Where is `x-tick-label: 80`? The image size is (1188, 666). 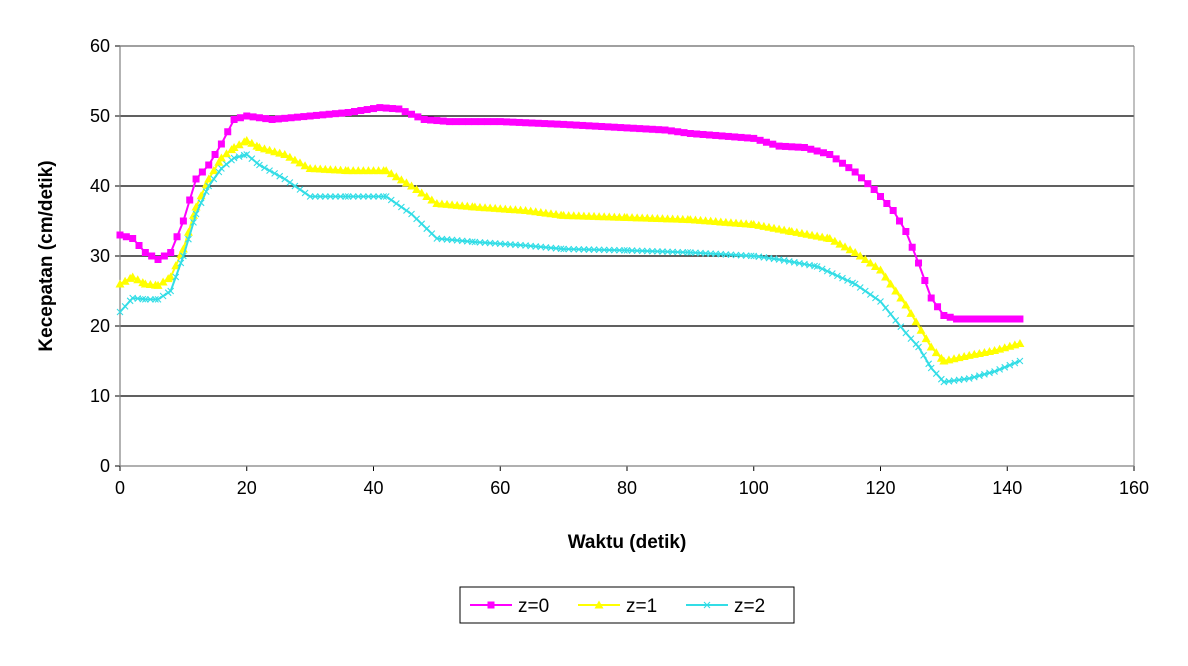
x-tick-label: 80 is located at coordinates (627, 488).